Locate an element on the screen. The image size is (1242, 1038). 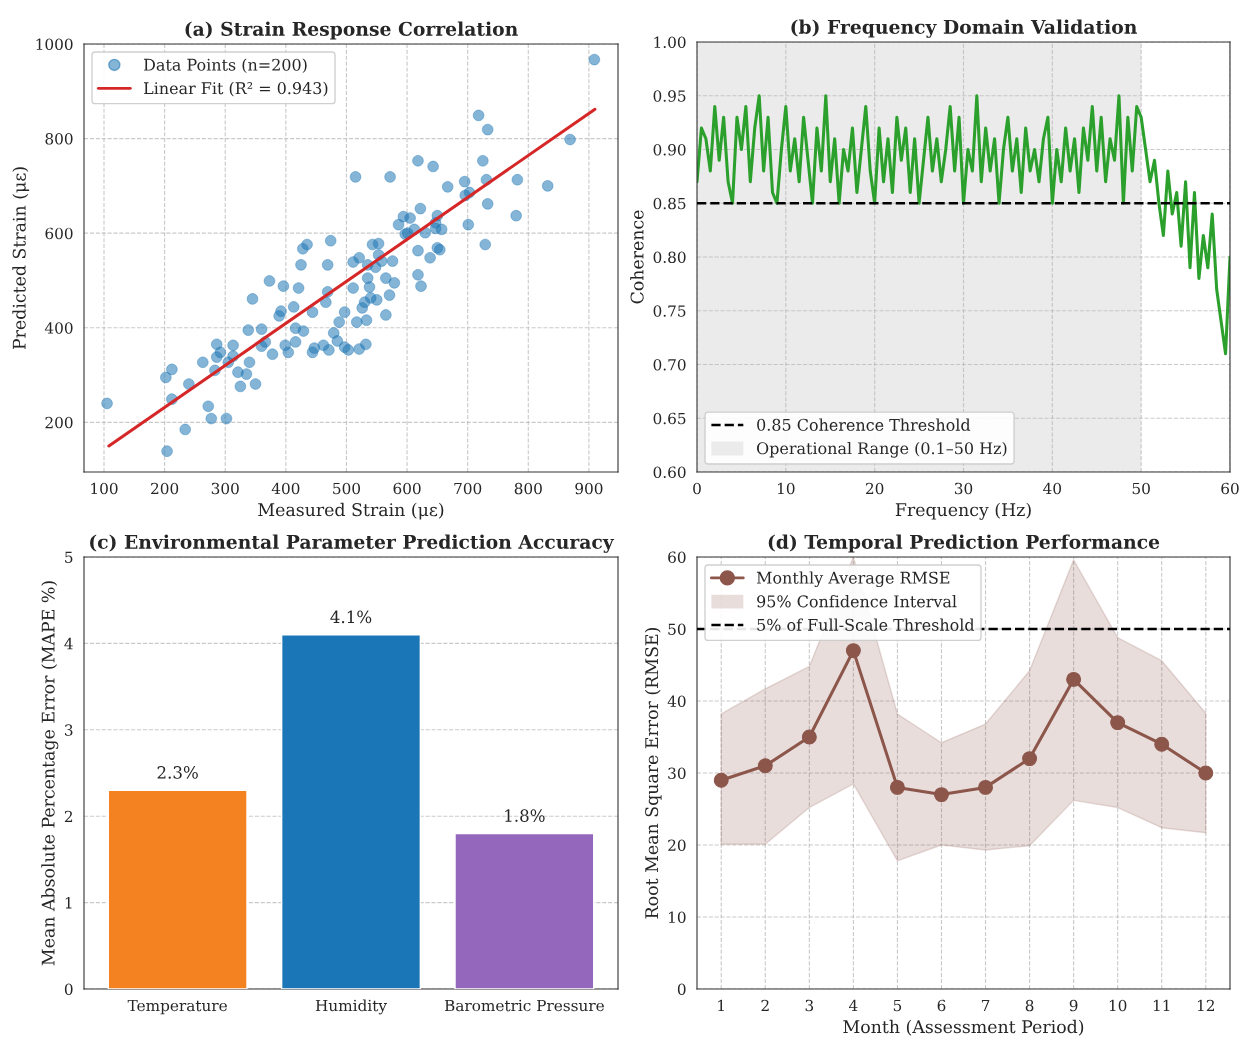
x-tick-label: 11 is located at coordinates (1161, 1005).